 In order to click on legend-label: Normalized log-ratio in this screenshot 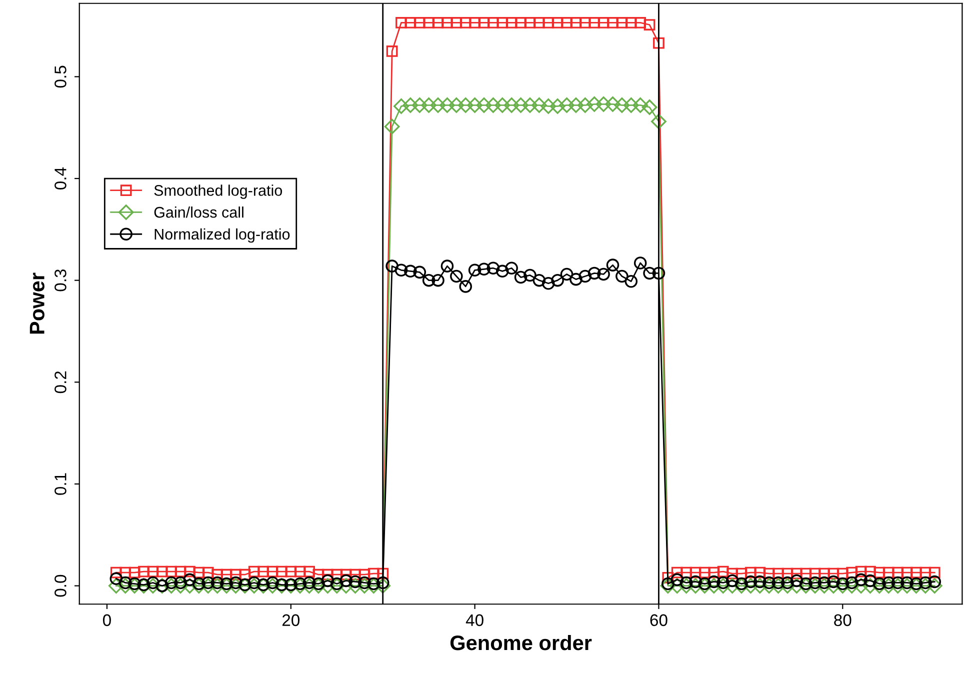, I will do `click(222, 235)`.